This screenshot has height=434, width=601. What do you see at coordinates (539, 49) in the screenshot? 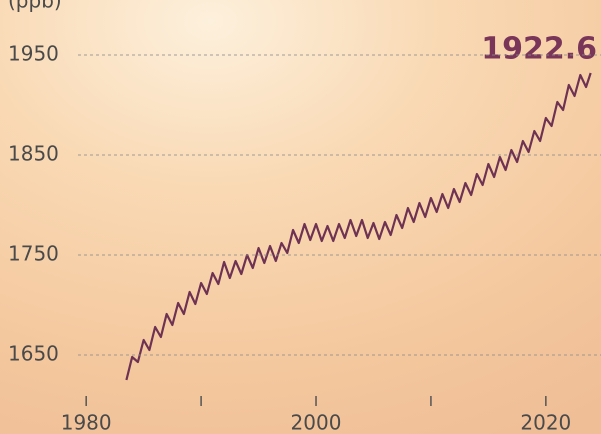
I see `annotation: 1922.6` at bounding box center [539, 49].